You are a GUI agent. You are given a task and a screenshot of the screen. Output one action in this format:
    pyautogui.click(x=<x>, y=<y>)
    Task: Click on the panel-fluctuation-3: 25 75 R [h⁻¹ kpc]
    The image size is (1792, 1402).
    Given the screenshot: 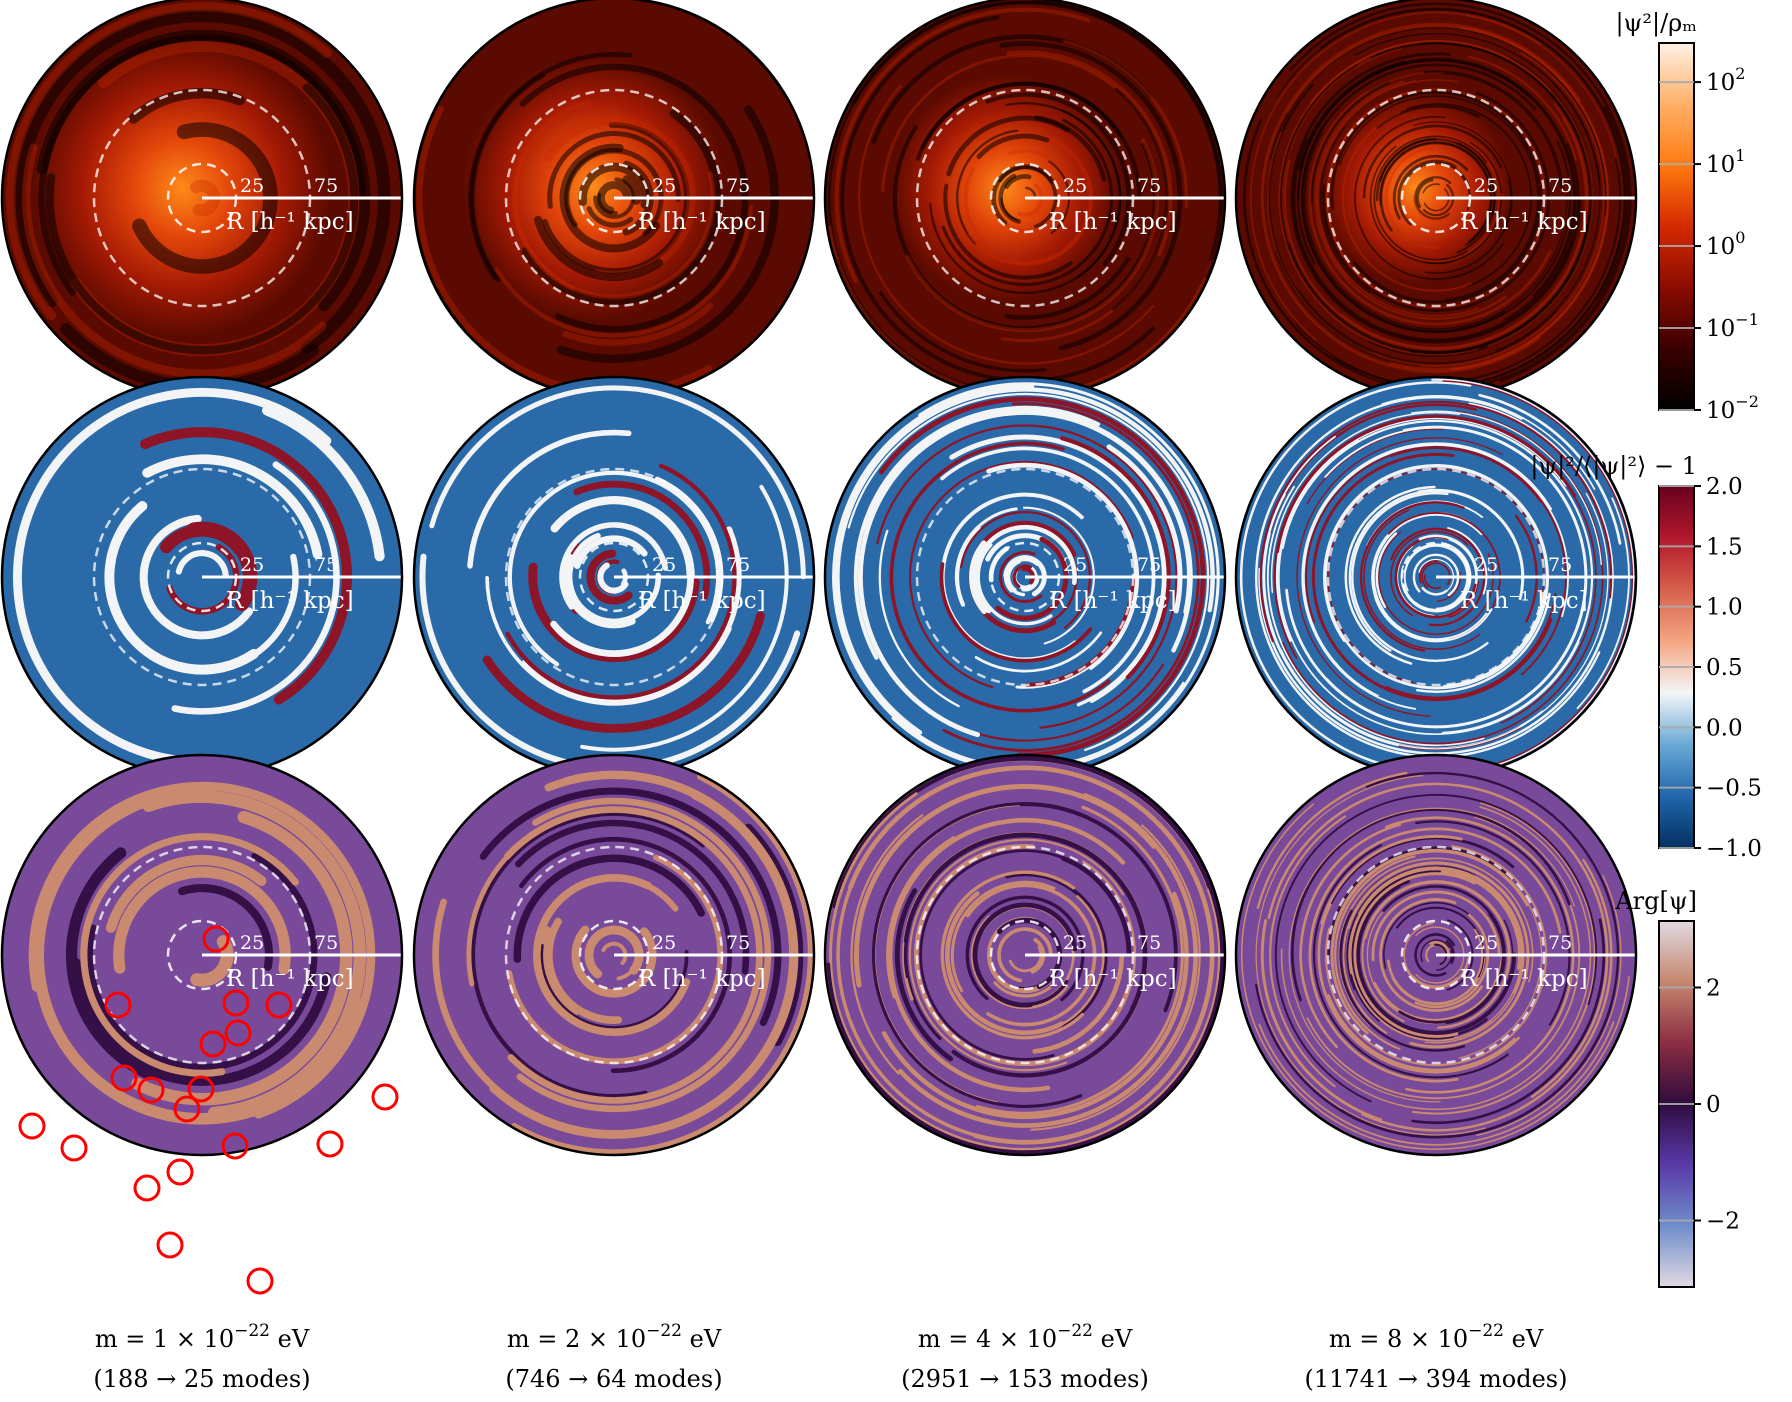 What is the action you would take?
    pyautogui.click(x=1025, y=577)
    